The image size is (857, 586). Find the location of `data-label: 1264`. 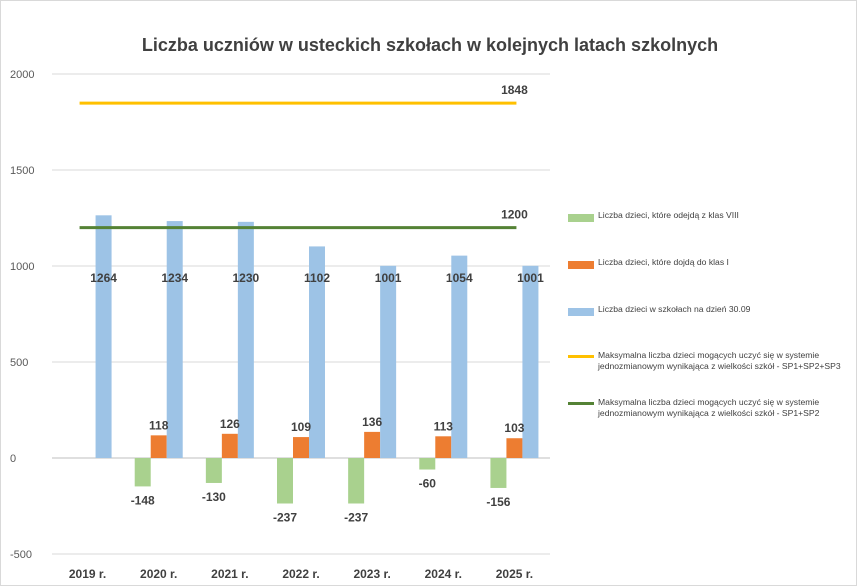

data-label: 1264 is located at coordinates (103, 278).